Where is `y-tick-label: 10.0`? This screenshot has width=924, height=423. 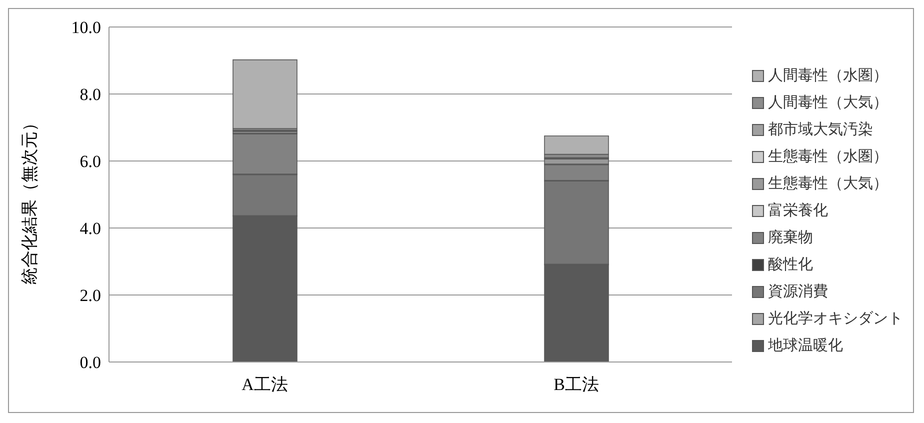 y-tick-label: 10.0 is located at coordinates (86, 28).